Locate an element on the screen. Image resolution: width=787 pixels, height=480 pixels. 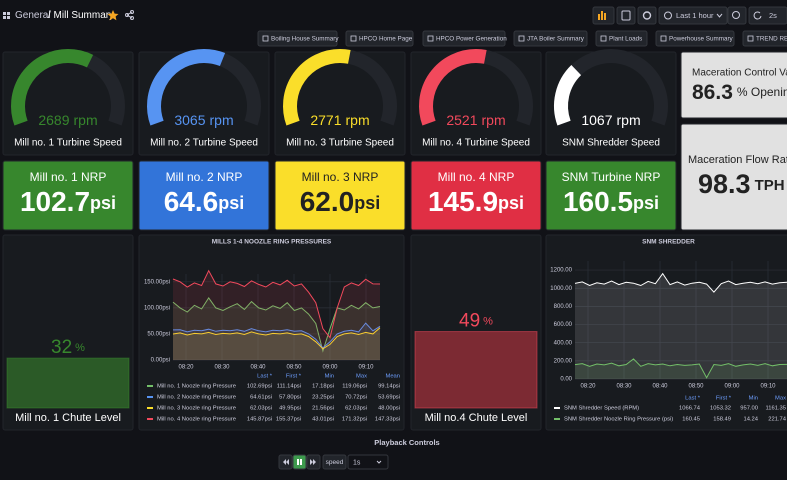
refresh-interval: 2s is located at coordinates (773, 15).